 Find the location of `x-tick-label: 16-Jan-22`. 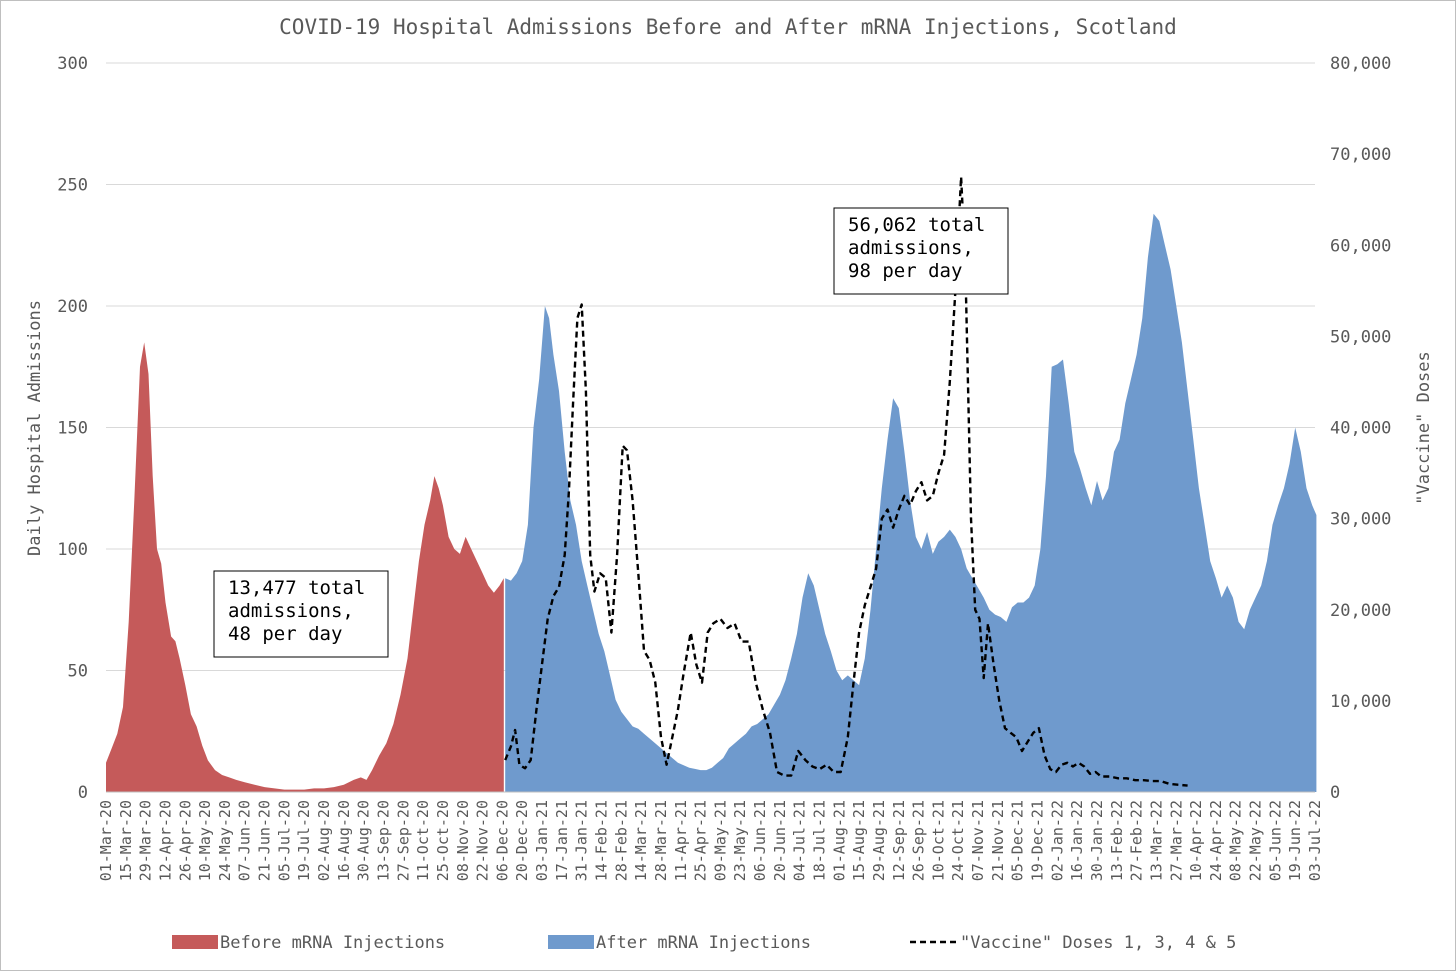

x-tick-label: 16-Jan-22 is located at coordinates (1077, 840).